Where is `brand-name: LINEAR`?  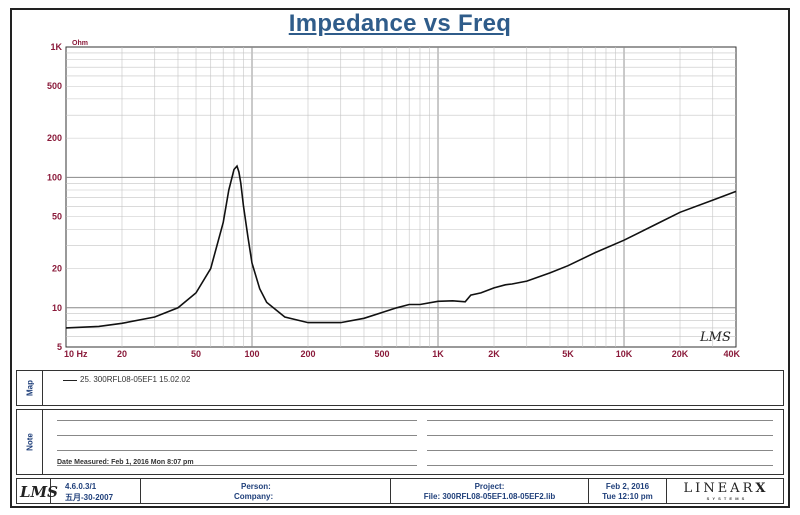 brand-name: LINEAR is located at coordinates (719, 488).